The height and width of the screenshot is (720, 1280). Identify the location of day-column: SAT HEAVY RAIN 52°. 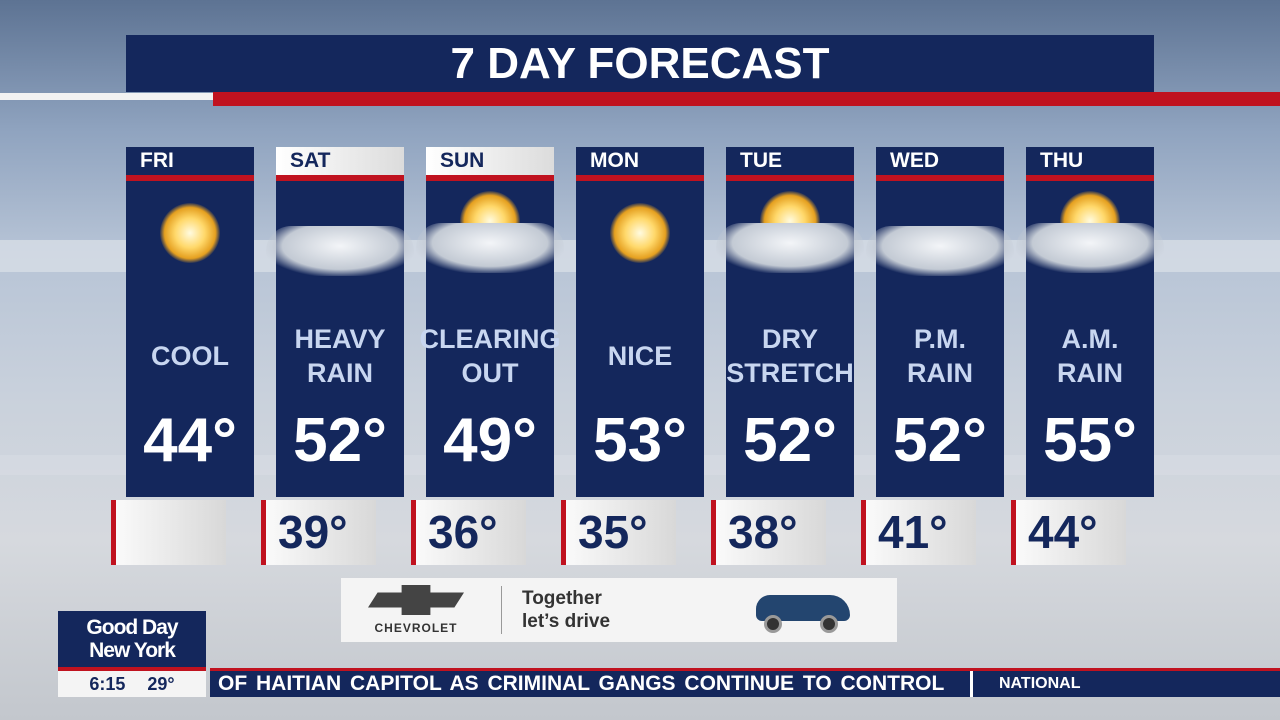
(340, 322).